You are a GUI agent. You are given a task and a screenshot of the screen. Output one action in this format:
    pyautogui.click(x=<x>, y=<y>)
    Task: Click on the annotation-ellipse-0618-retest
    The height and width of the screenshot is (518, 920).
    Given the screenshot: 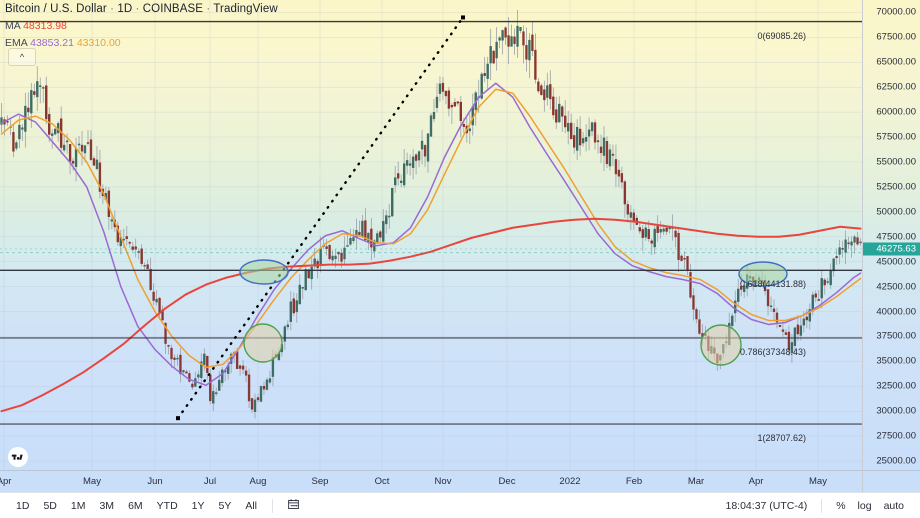 What is the action you would take?
    pyautogui.click(x=763, y=274)
    